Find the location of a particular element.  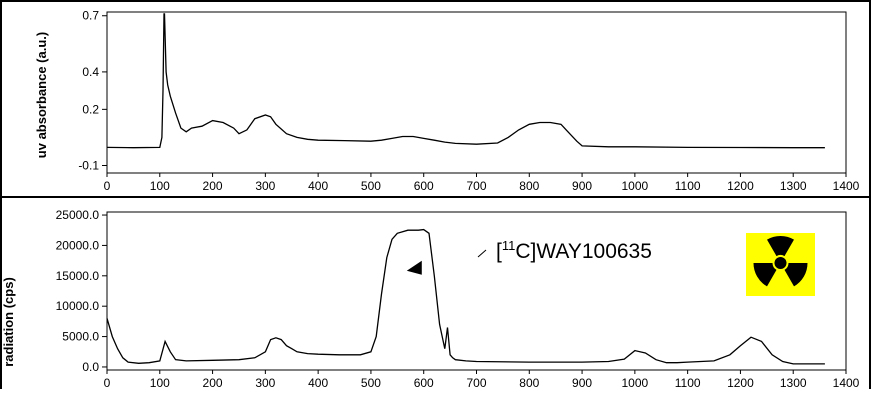

uv-x-tick-label: 1200 is located at coordinates (740, 186).